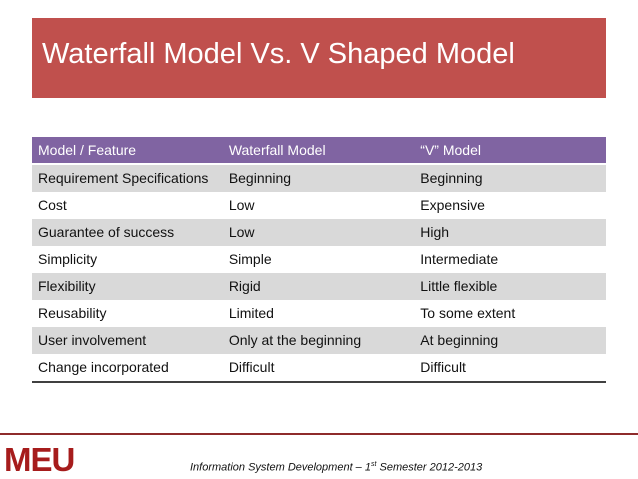  I want to click on waterfall-cell: Limited, so click(318, 313).